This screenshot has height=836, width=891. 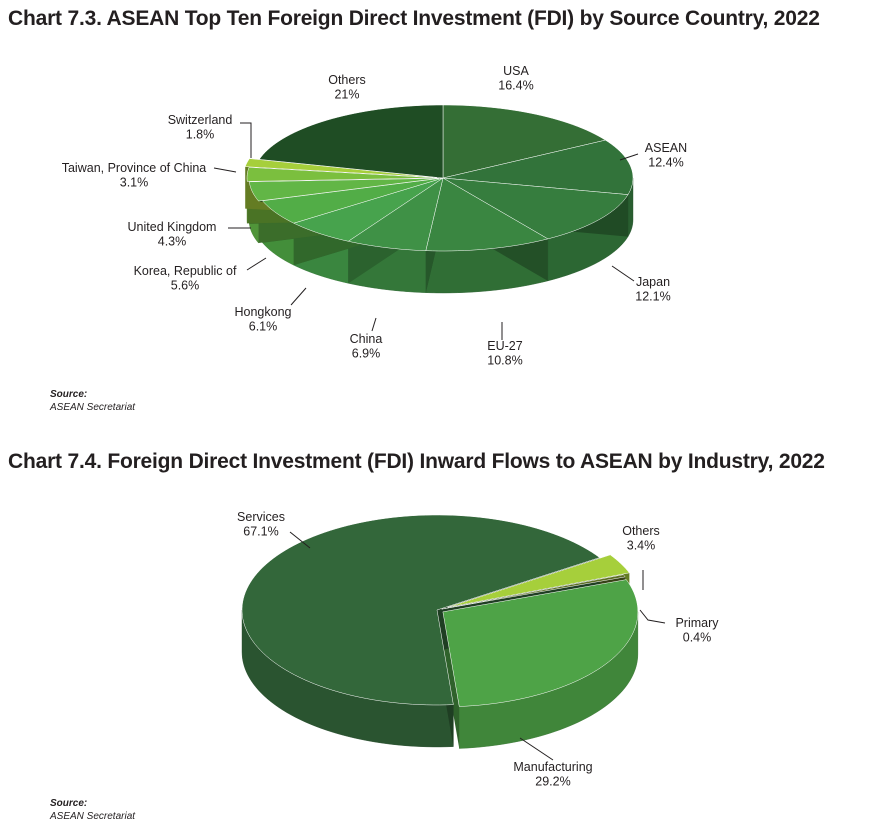 I want to click on data-label-korea-republic-of: Korea, Republic of 5.6%, so click(x=185, y=278).